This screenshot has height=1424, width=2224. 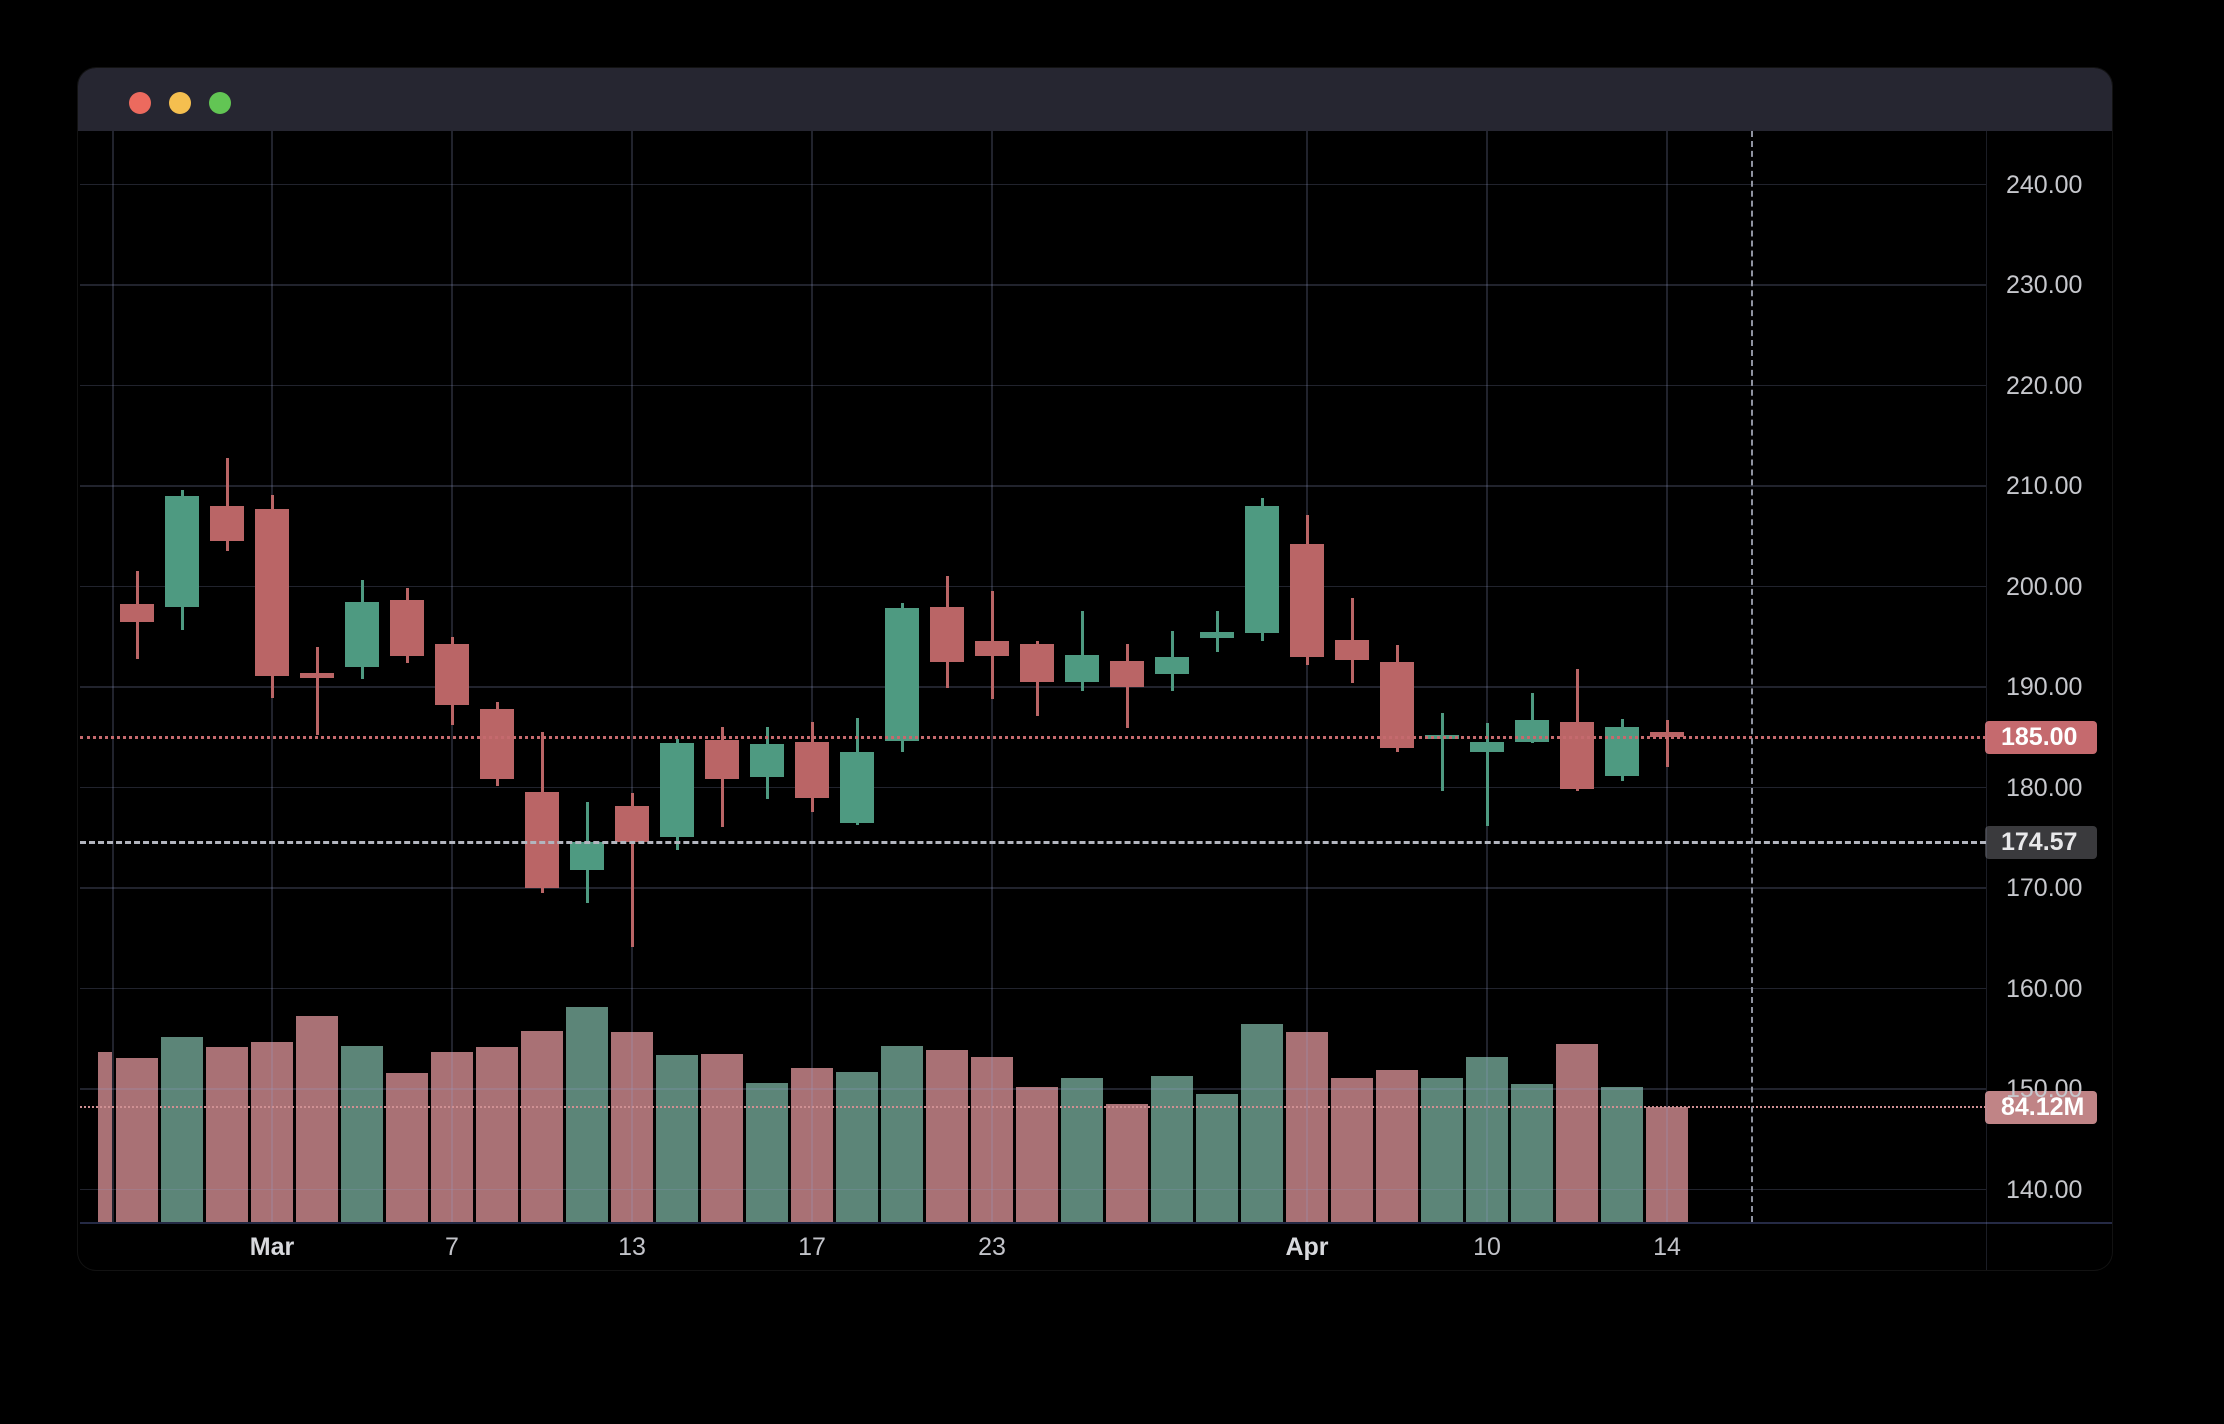 What do you see at coordinates (2044, 988) in the screenshot?
I see `price-tick-label: 160.00` at bounding box center [2044, 988].